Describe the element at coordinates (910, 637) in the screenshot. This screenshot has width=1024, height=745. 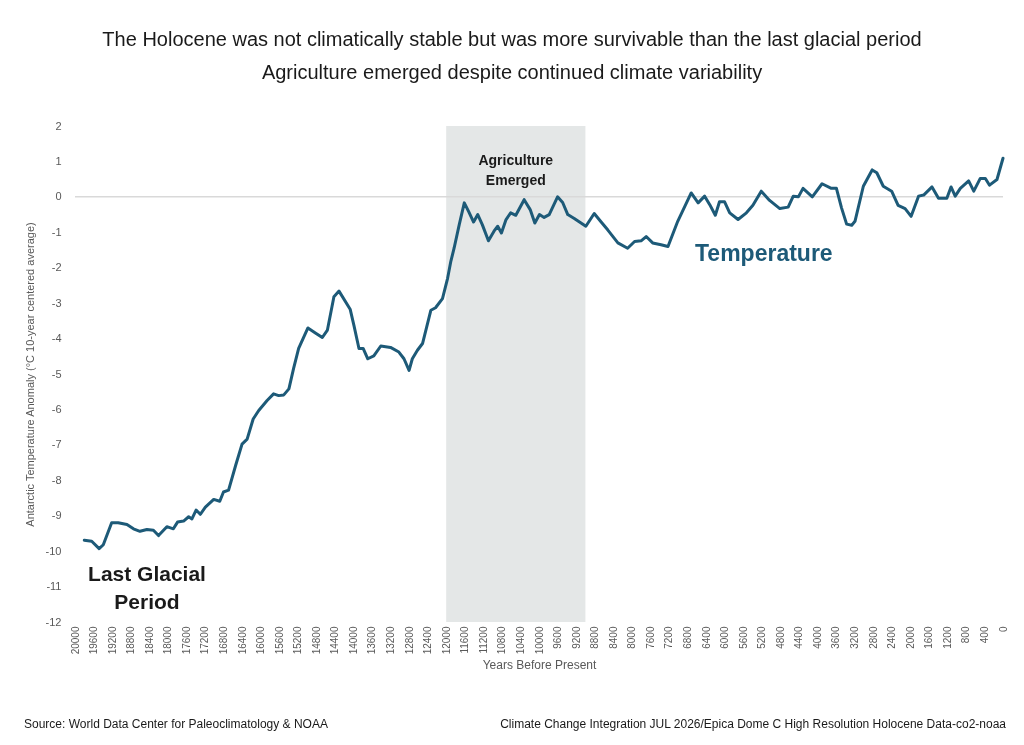
I see `x-tick-label: 2000` at that location.